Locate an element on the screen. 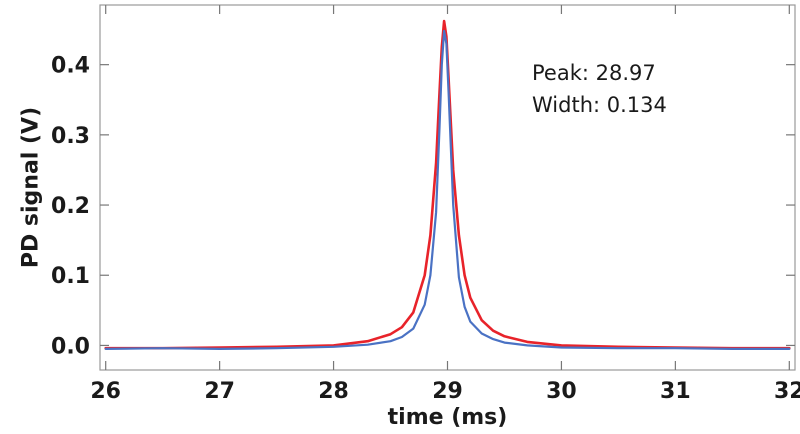  y-tick-label: 0.3 is located at coordinates (70, 136).